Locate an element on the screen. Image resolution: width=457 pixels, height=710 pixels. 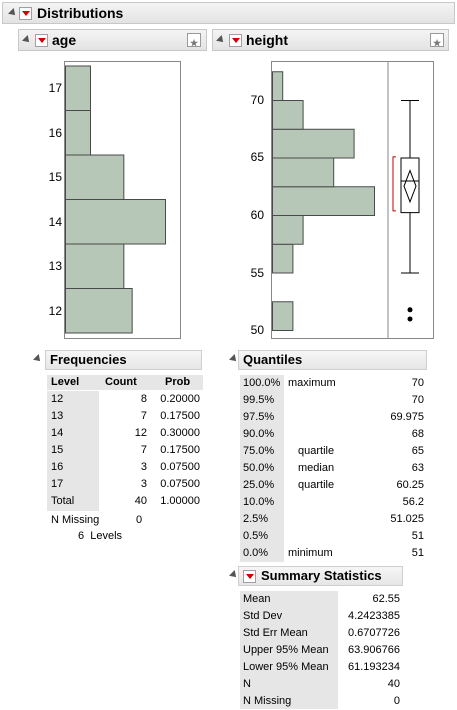
quantile-label: quartile is located at coordinates (316, 451).